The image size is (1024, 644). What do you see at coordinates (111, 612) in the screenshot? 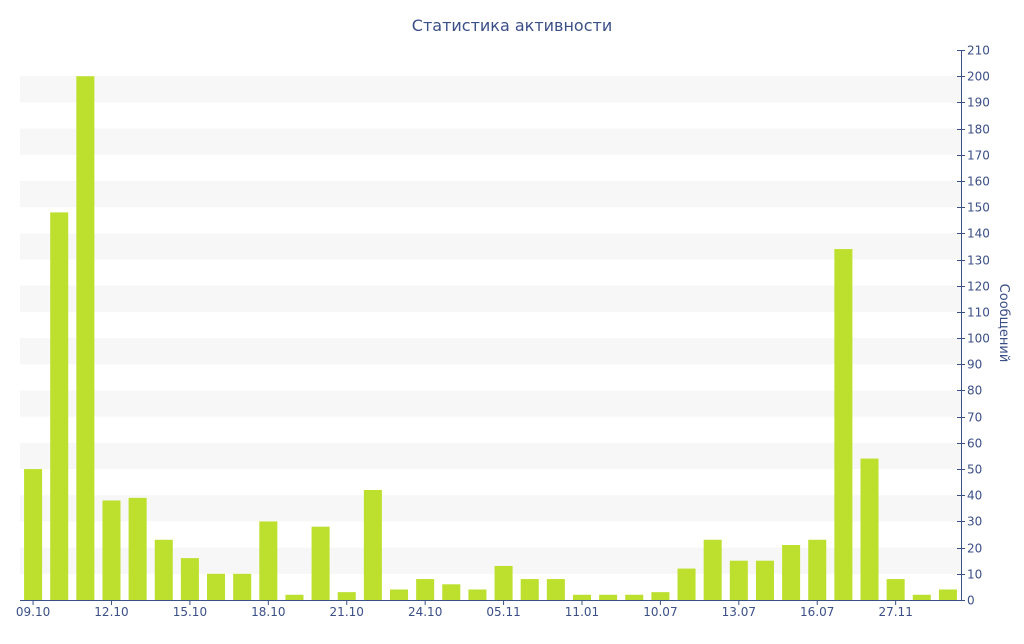
I see `x-tick-label: 12.10` at bounding box center [111, 612].